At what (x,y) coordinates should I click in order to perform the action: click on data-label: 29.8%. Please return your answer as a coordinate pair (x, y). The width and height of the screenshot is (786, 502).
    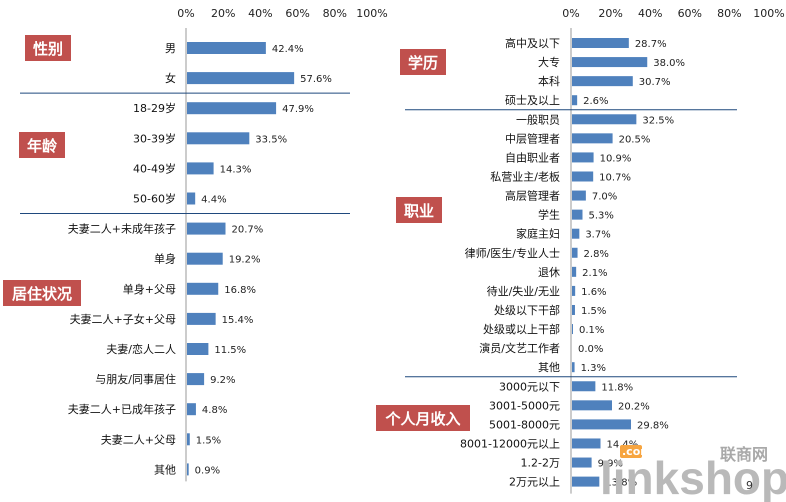
    Looking at the image, I should click on (653, 425).